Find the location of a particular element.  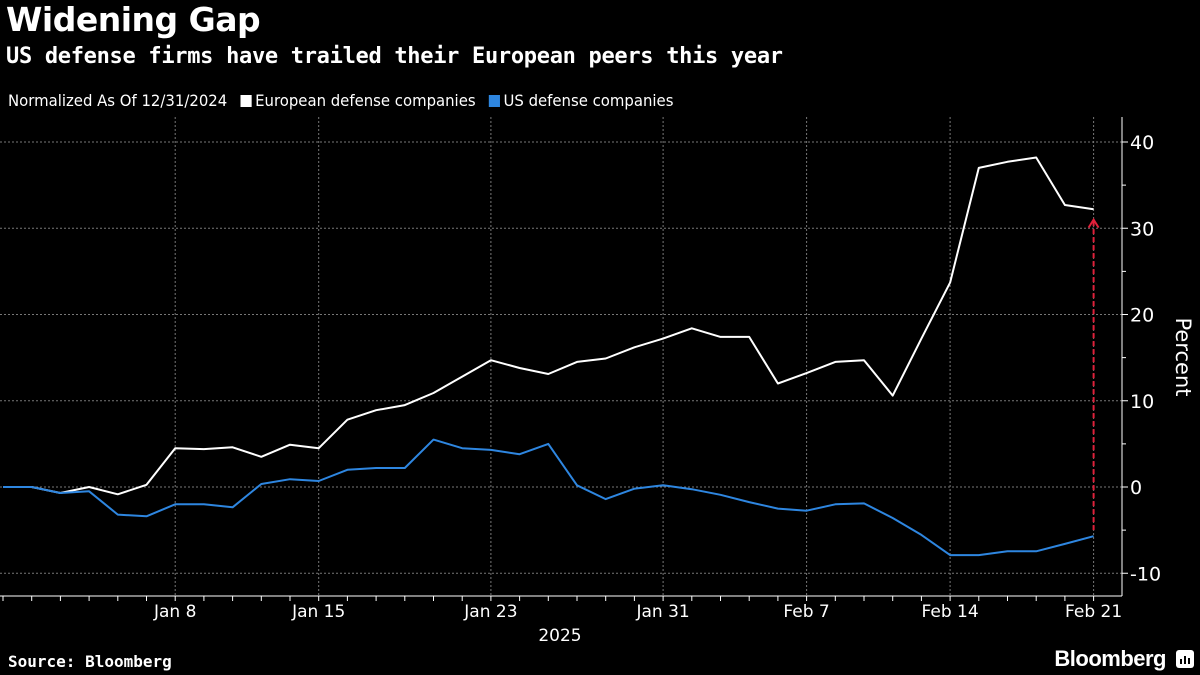

gap-arrow-head-icon is located at coordinates (1093, 223).